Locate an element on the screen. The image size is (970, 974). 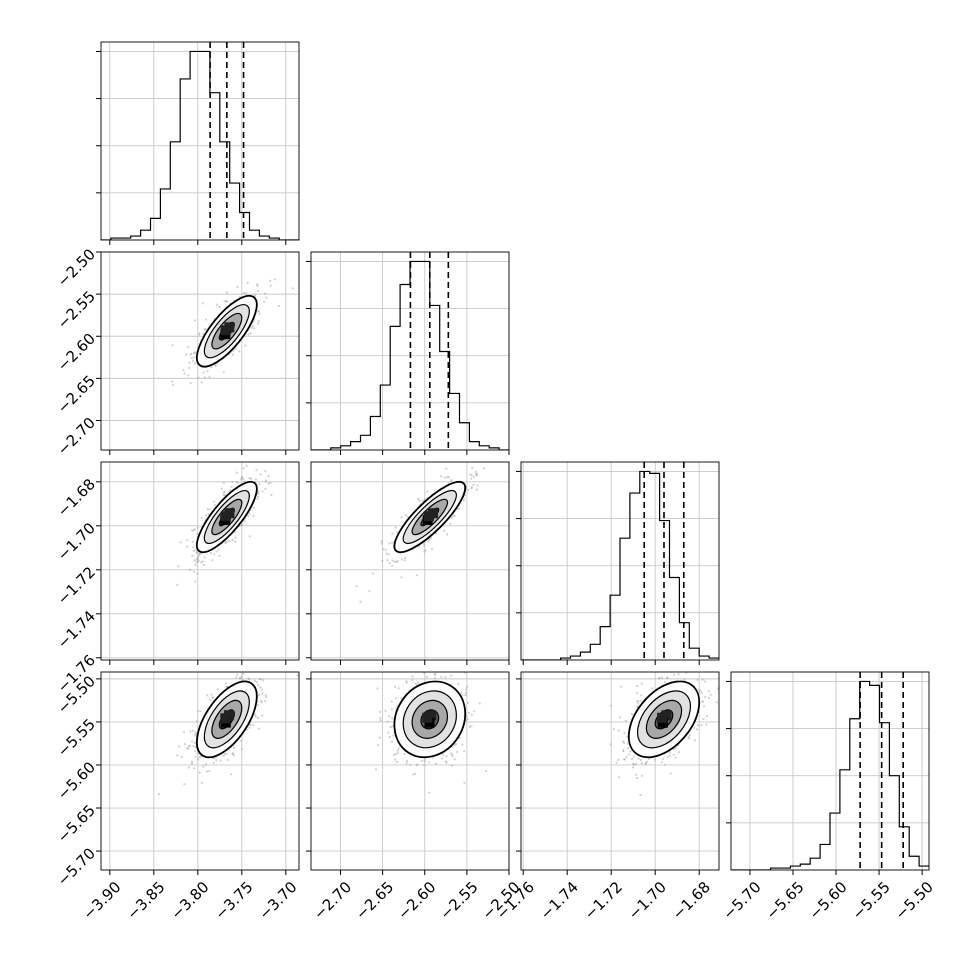
histogram-series is located at coordinates (620, 565).